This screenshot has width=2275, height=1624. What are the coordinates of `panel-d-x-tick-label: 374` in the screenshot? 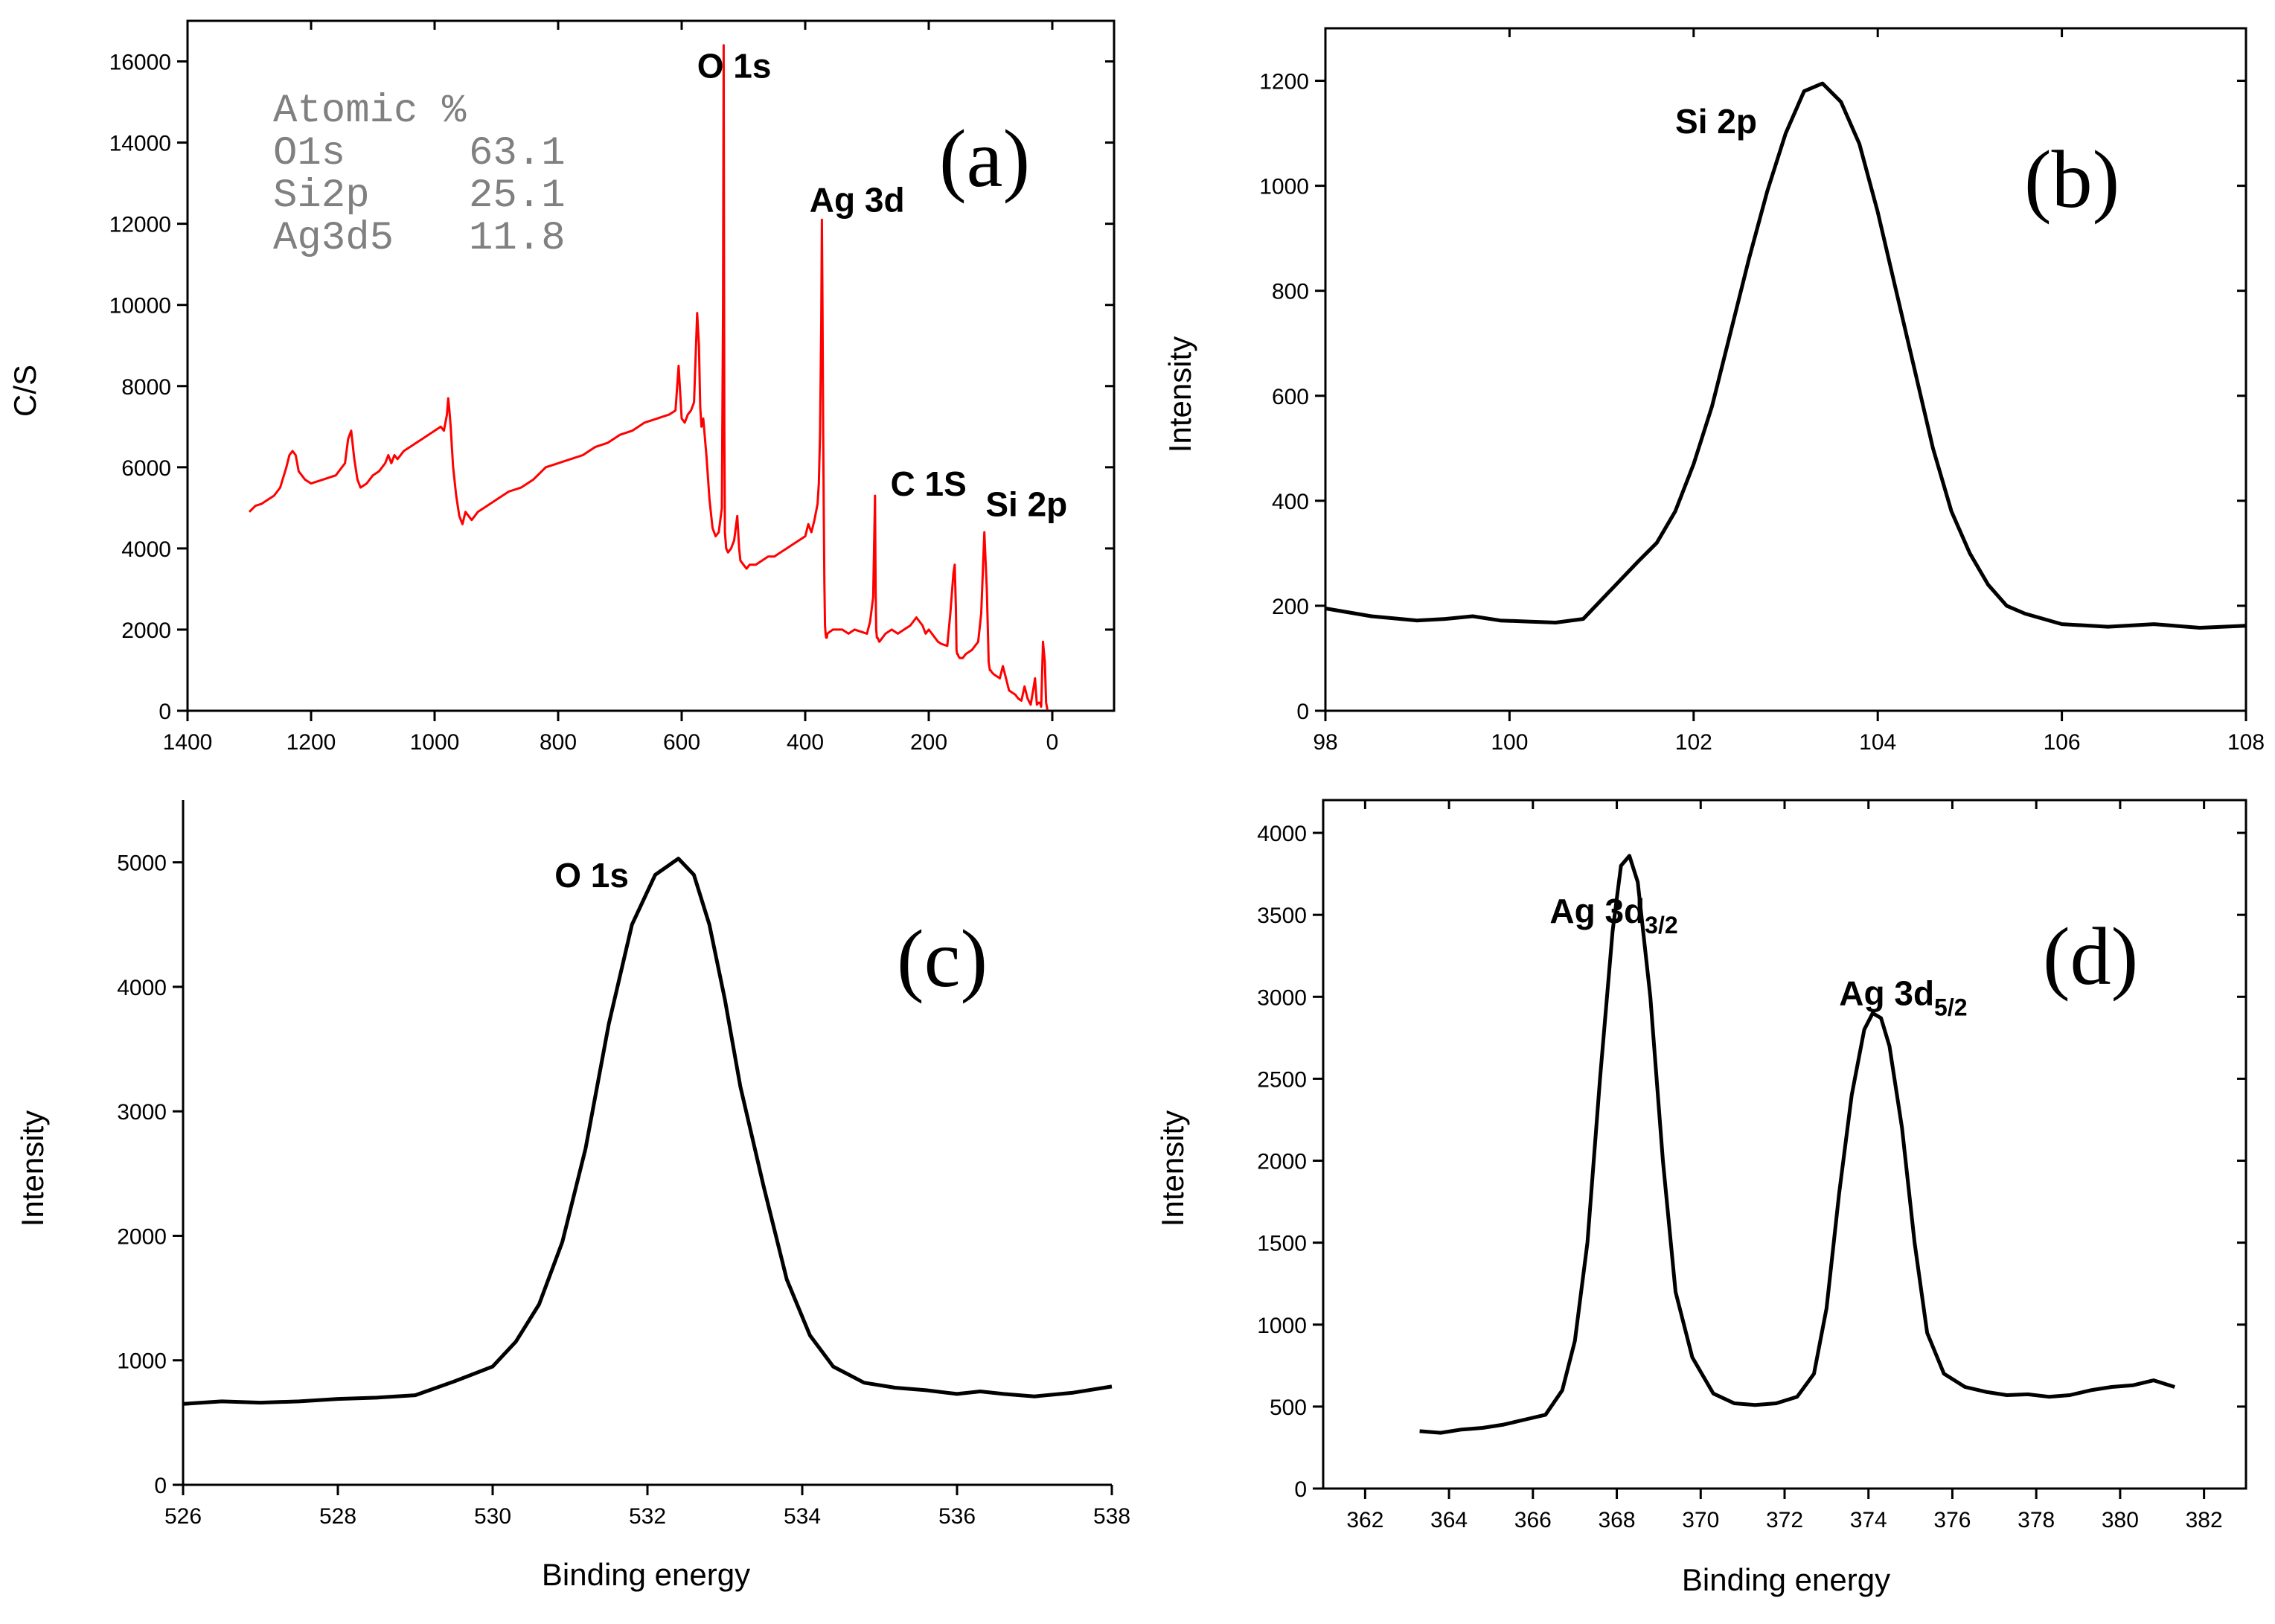 It's located at (1868, 1520).